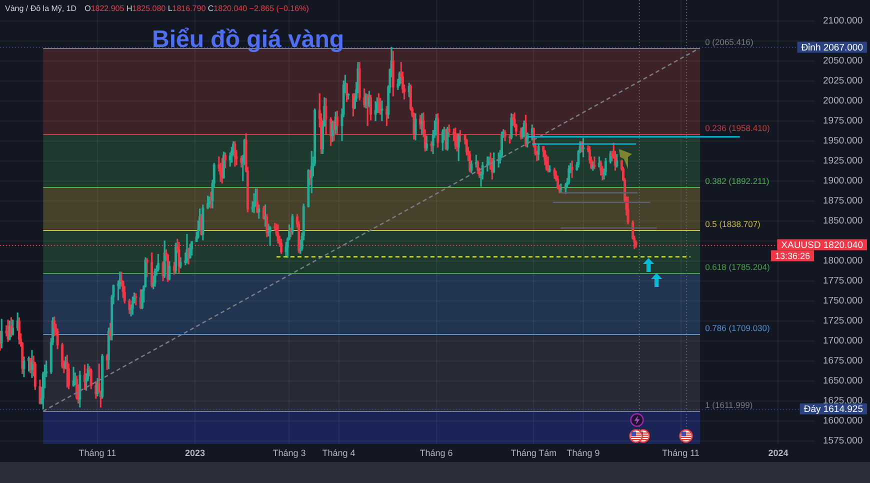 This screenshot has width=870, height=483. I want to click on text: O1822.905 H1825.080 L1816.790 C1820.040 −2.865 (−0.16%), so click(196, 8).